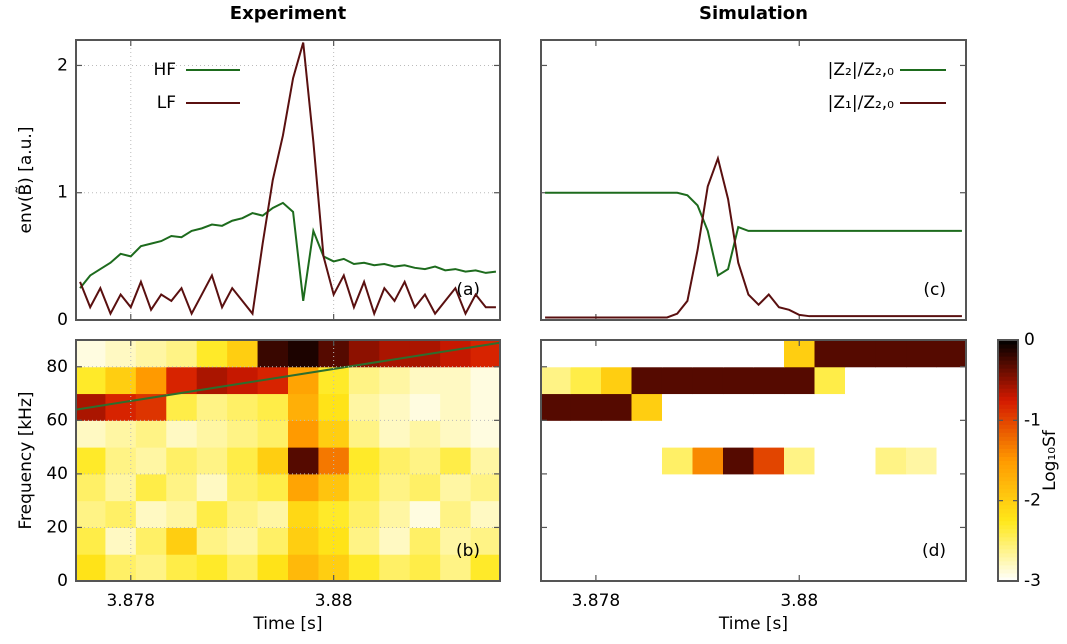 Image resolution: width=1067 pixels, height=644 pixels. I want to click on colorbar-frame, so click(1008, 460).